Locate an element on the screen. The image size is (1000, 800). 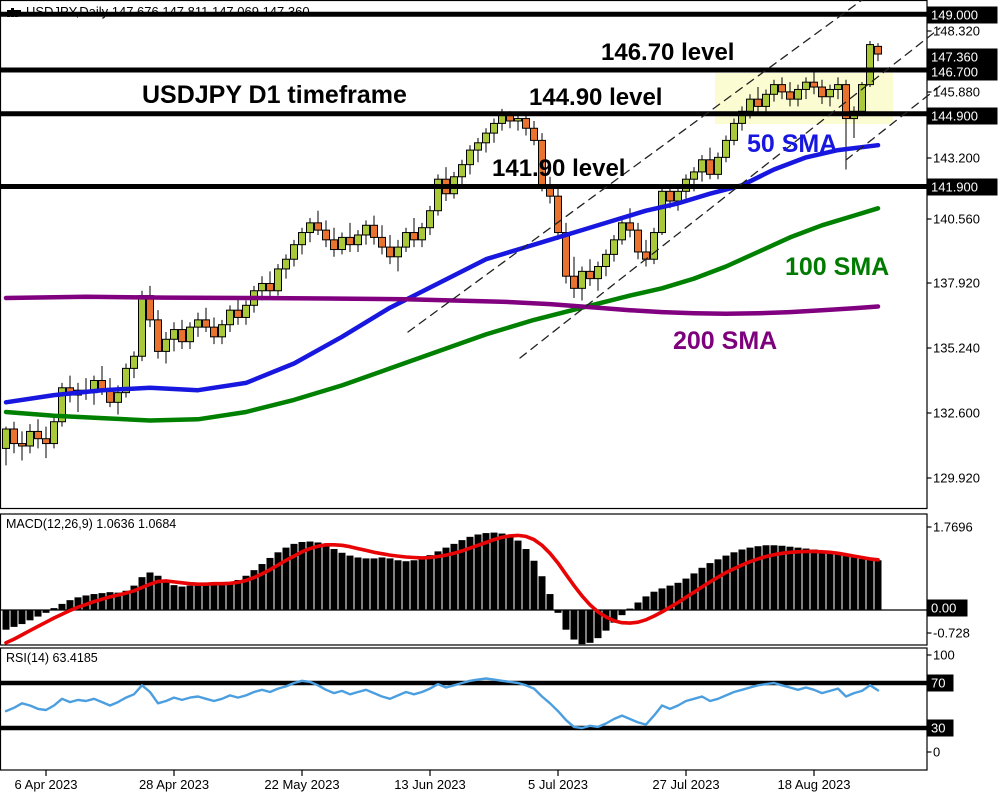
level-146-70-label: 146.70 level is located at coordinates (668, 52).